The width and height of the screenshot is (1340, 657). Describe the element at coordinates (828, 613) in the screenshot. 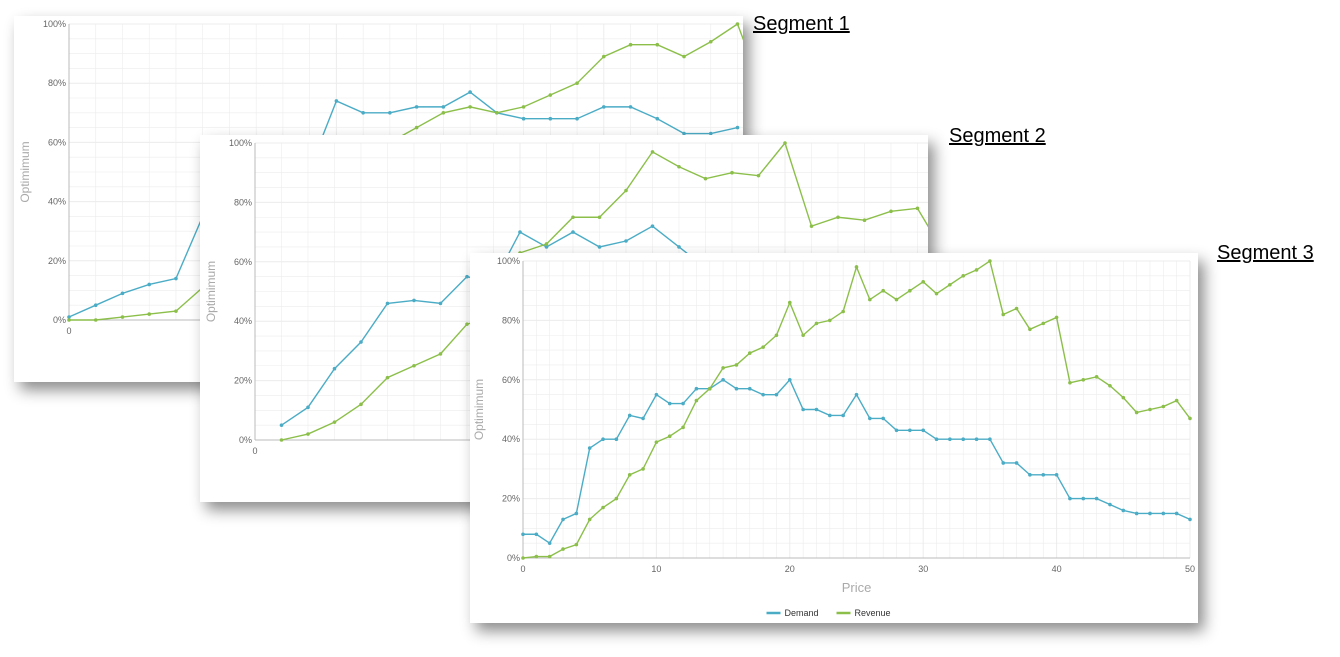

I see `legend: Demand Revenue` at that location.